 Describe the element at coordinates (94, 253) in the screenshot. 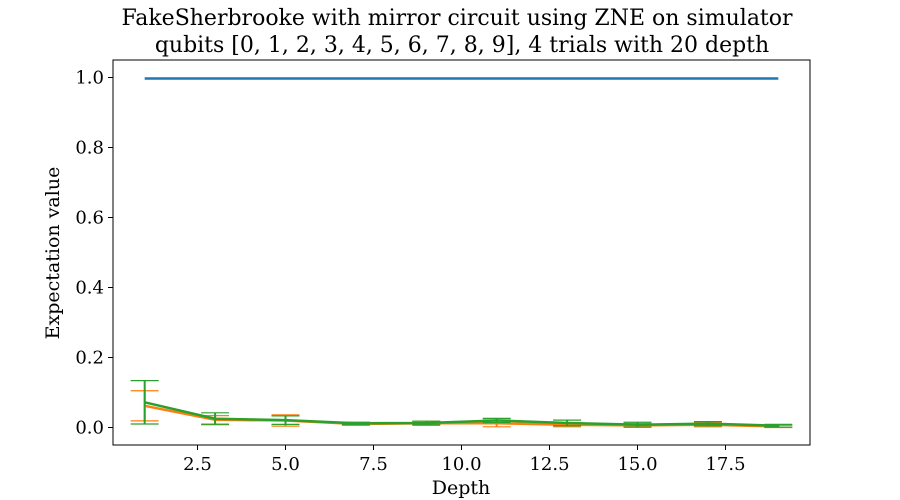

I see `y-axis-ticks: 0.0 0.2 0.4 0.6 0.8 1.0` at that location.